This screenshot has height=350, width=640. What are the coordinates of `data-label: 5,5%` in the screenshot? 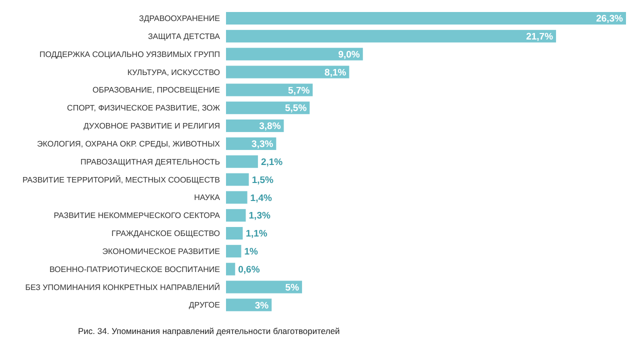 It's located at (296, 108).